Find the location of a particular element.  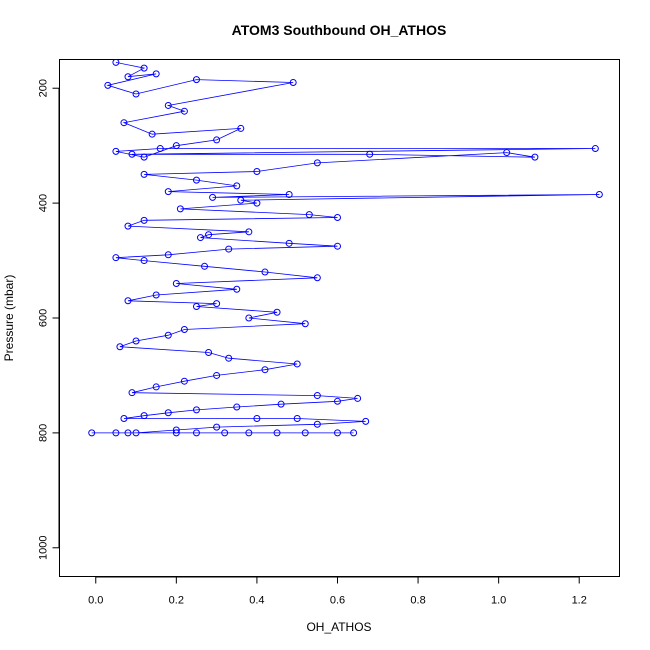

y-tick-label: 600 is located at coordinates (44, 318).